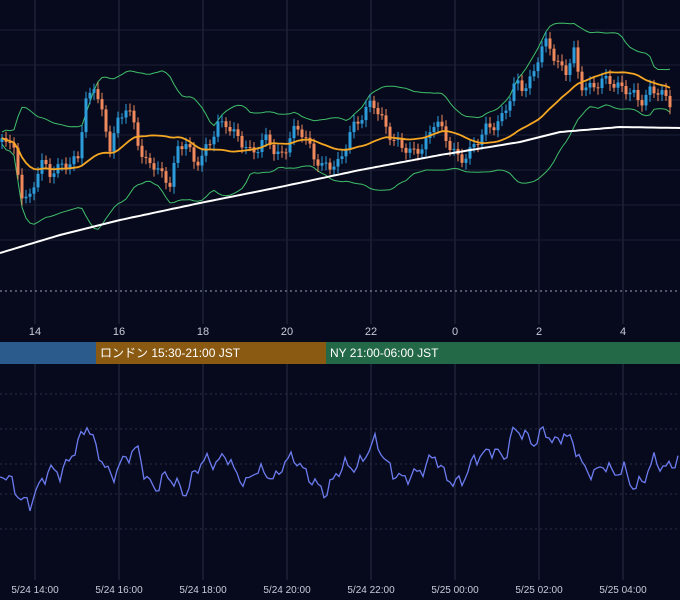  I want to click on hour-tick-label: 2, so click(539, 332).